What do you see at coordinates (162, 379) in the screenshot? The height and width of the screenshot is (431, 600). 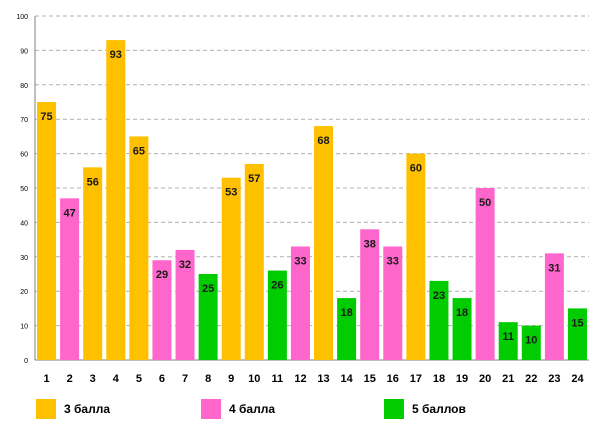 I see `x-tick-label-6: 6` at bounding box center [162, 379].